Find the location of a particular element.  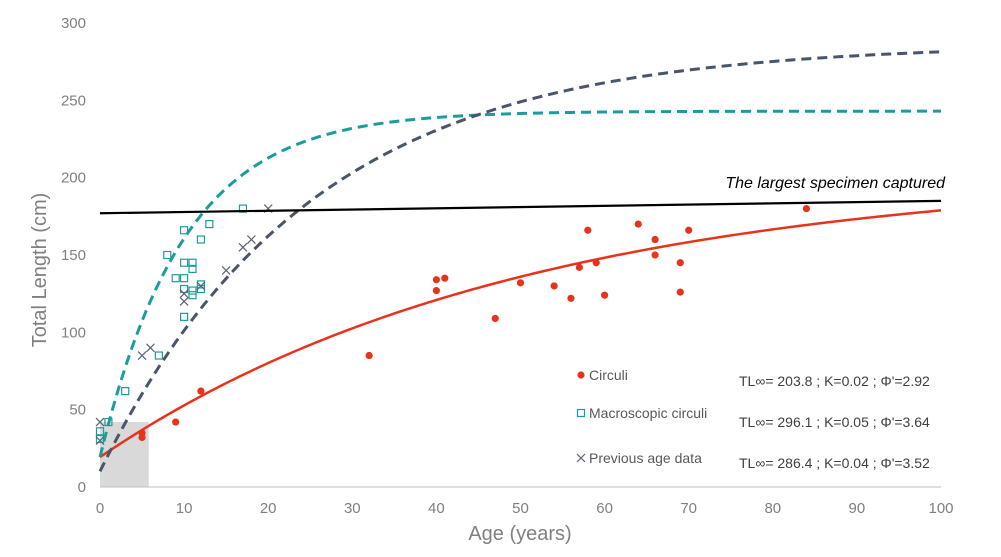

legend-marker-previous-age-data-stroke is located at coordinates (581, 458).